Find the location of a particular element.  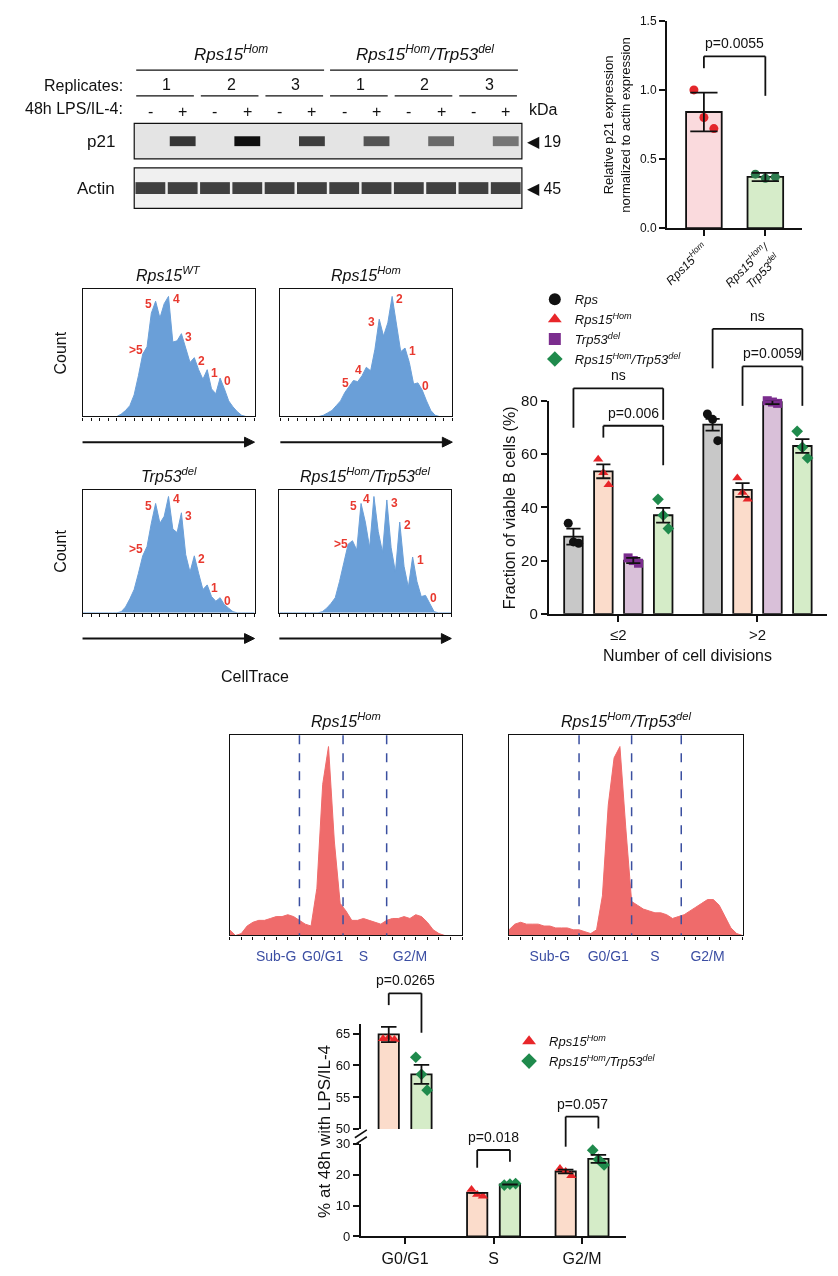

text: p=0.0265 is located at coordinates (405, 980).